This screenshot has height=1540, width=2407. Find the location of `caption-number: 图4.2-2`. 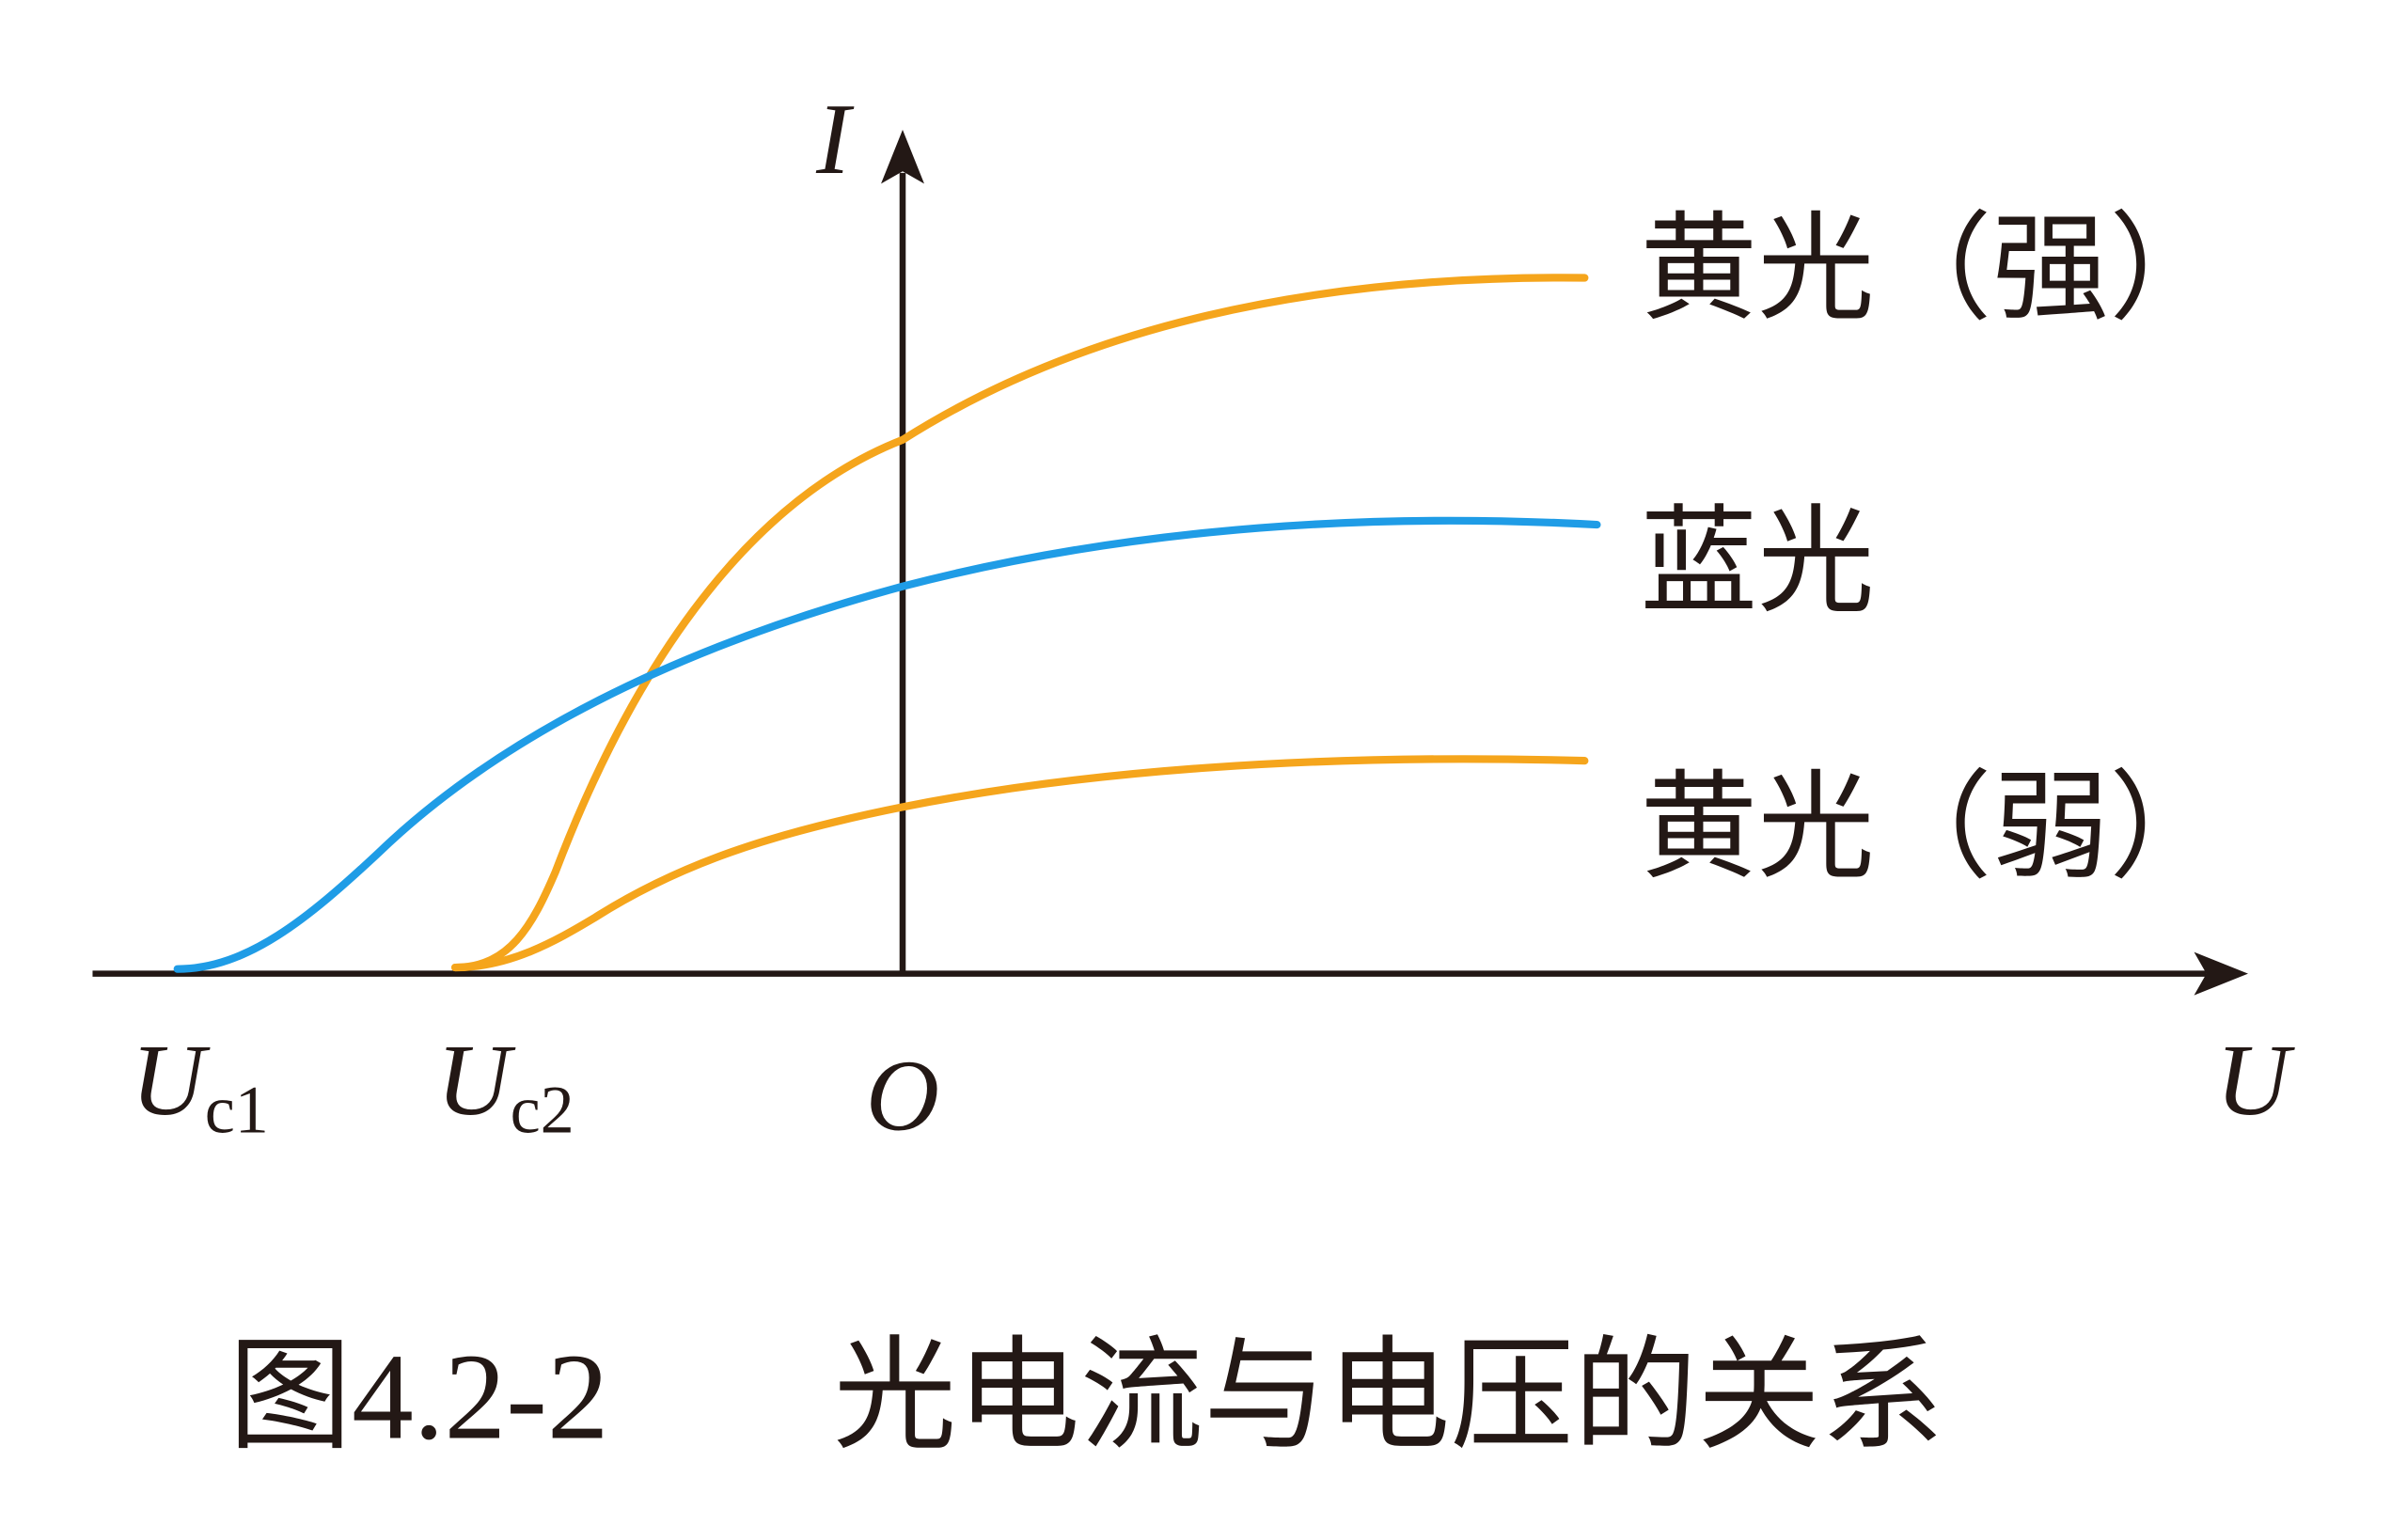

caption-number: 图4.2-2 is located at coordinates (418, 1397).